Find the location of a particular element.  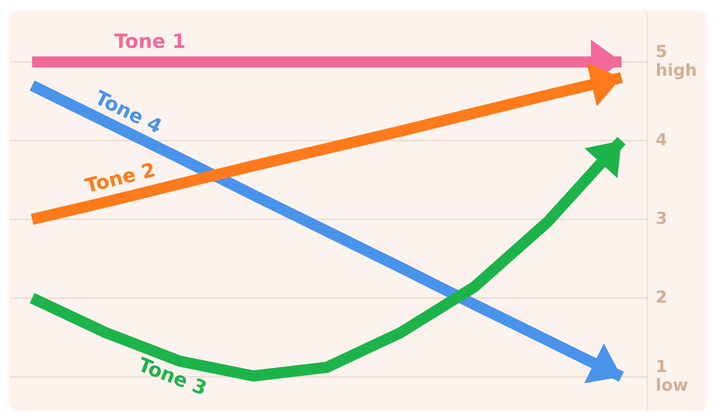

y-tick-label: 2 is located at coordinates (661, 296).